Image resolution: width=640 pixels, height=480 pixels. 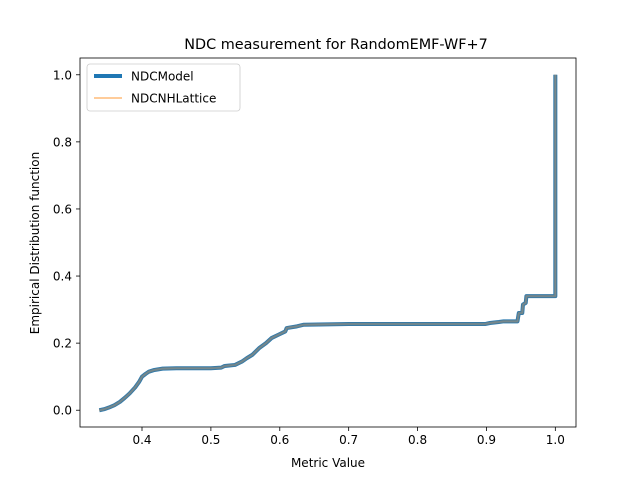 What do you see at coordinates (328, 463) in the screenshot?
I see `x-axis-label: Metric Value` at bounding box center [328, 463].